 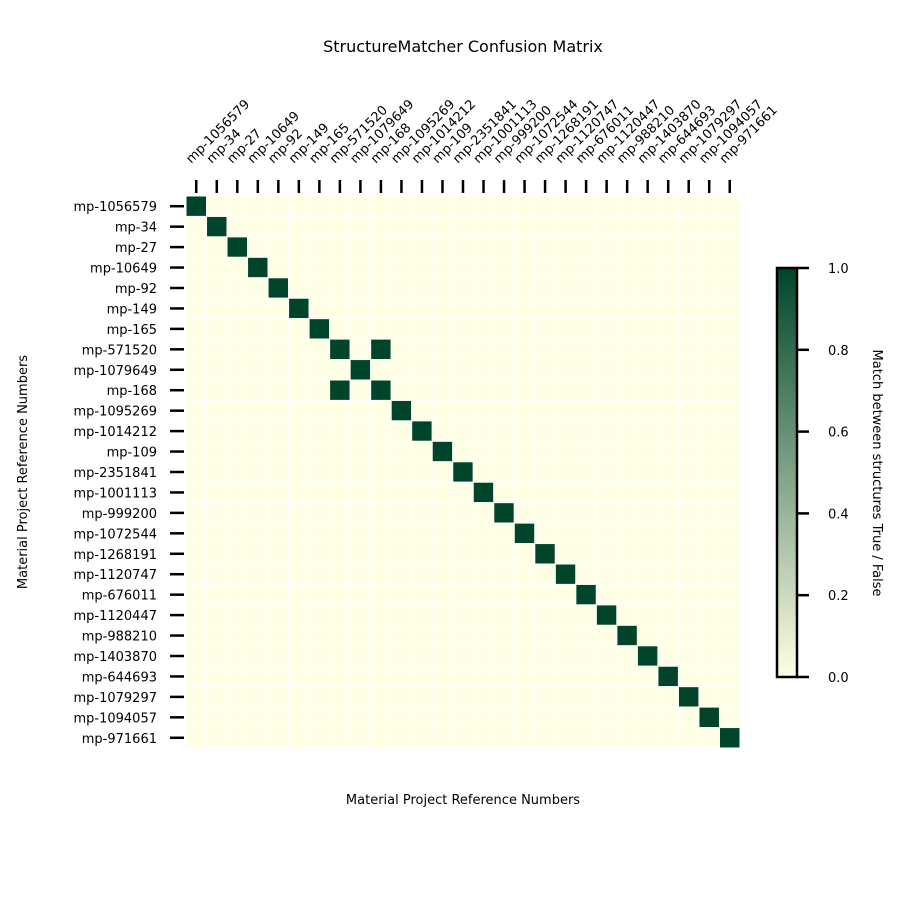 I want to click on y-tick-label: mp-1120447, so click(x=115, y=616).